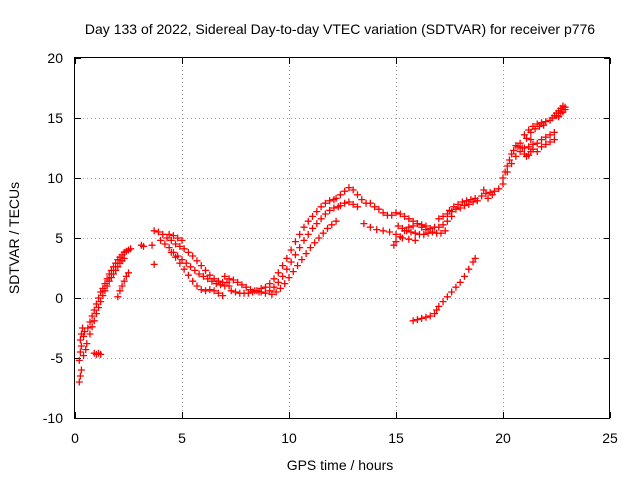 This screenshot has height=480, width=640. I want to click on x-tick-label: 25, so click(610, 438).